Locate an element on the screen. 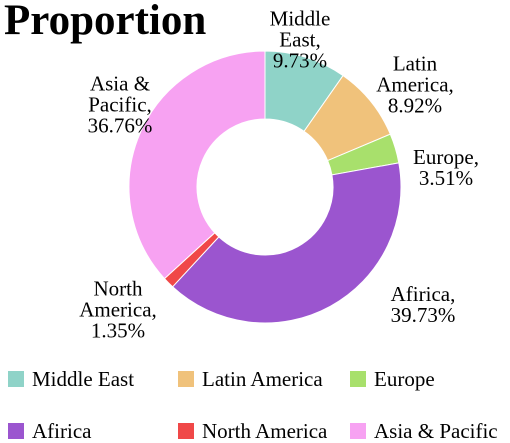 This screenshot has height=443, width=510. legend-label: Asia & Pacific is located at coordinates (436, 431).